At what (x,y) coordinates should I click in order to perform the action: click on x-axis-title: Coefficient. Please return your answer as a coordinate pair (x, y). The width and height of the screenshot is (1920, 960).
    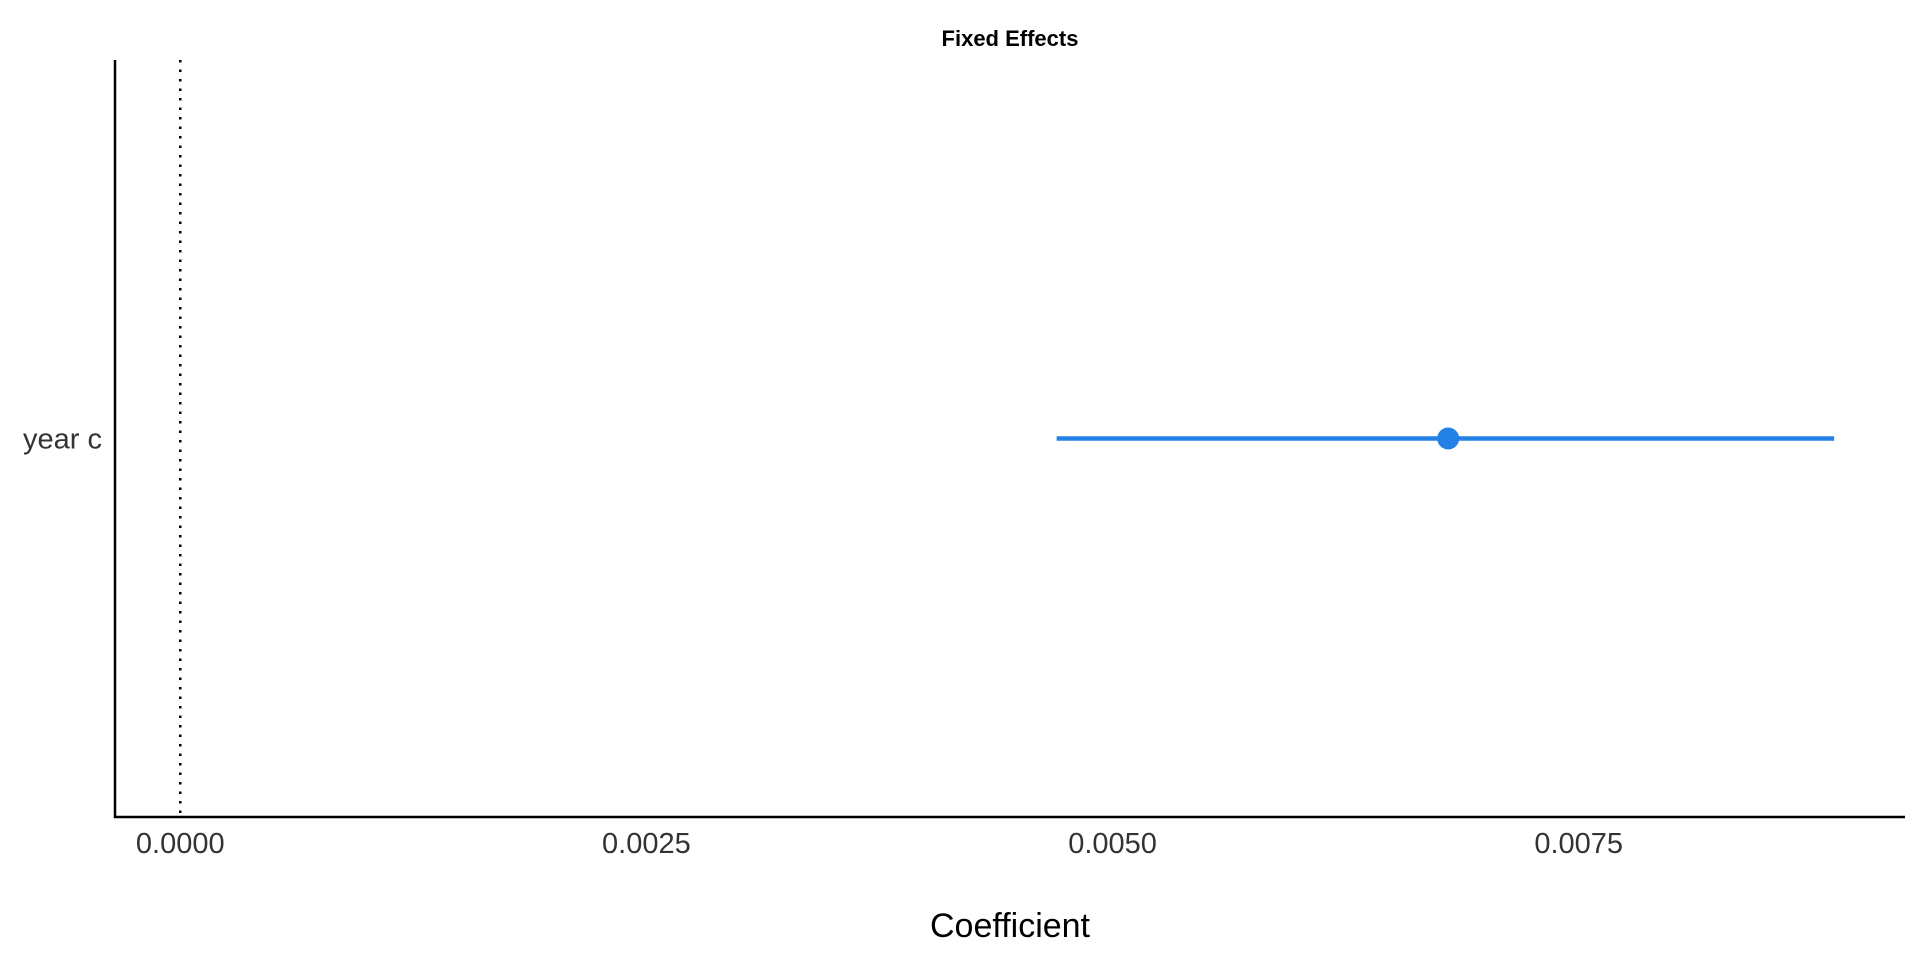
    Looking at the image, I should click on (1010, 926).